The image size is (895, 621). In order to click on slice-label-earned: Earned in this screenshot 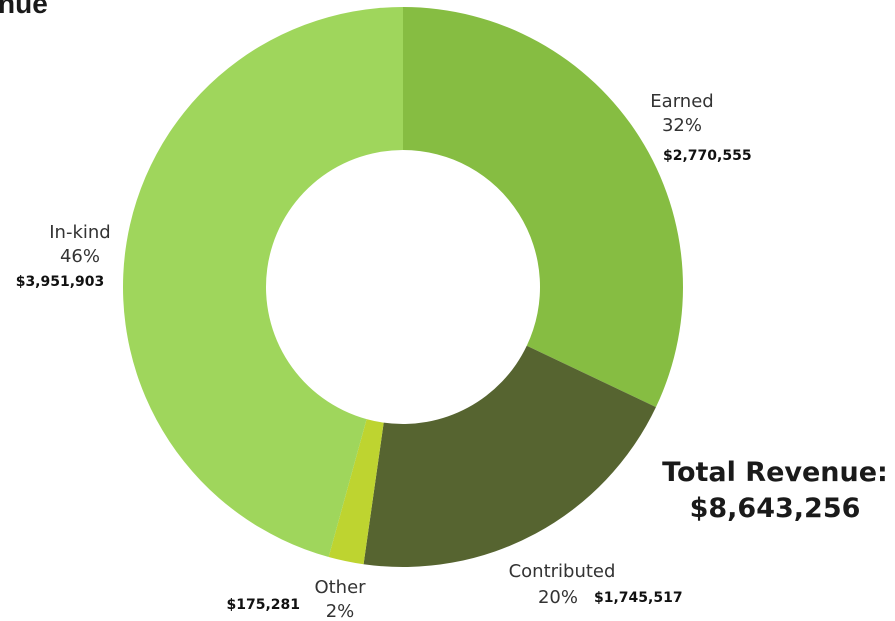, I will do `click(681, 101)`.